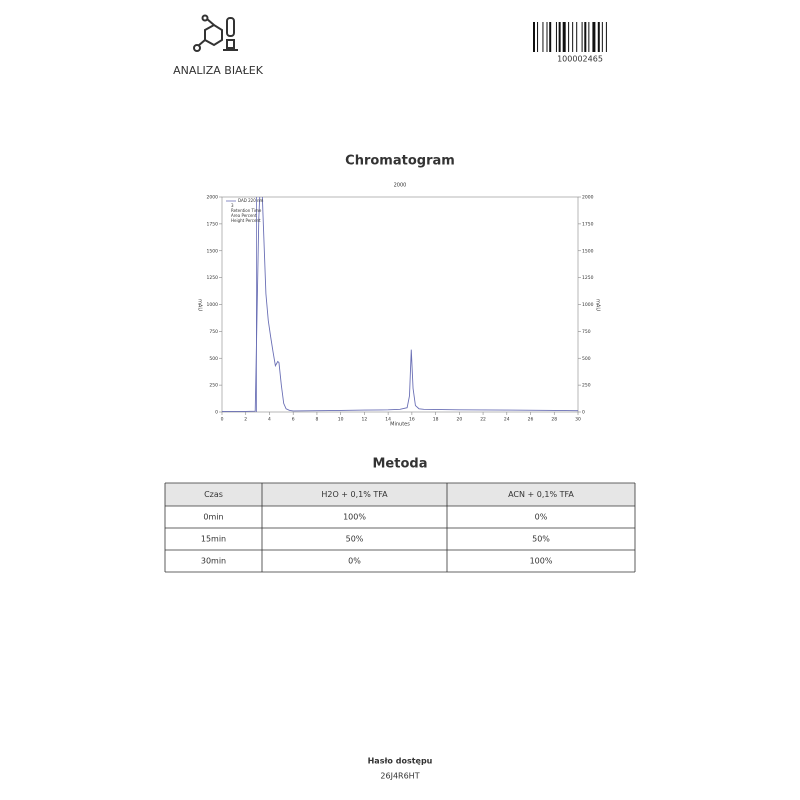  I want to click on x-tick-label: 22, so click(483, 420).